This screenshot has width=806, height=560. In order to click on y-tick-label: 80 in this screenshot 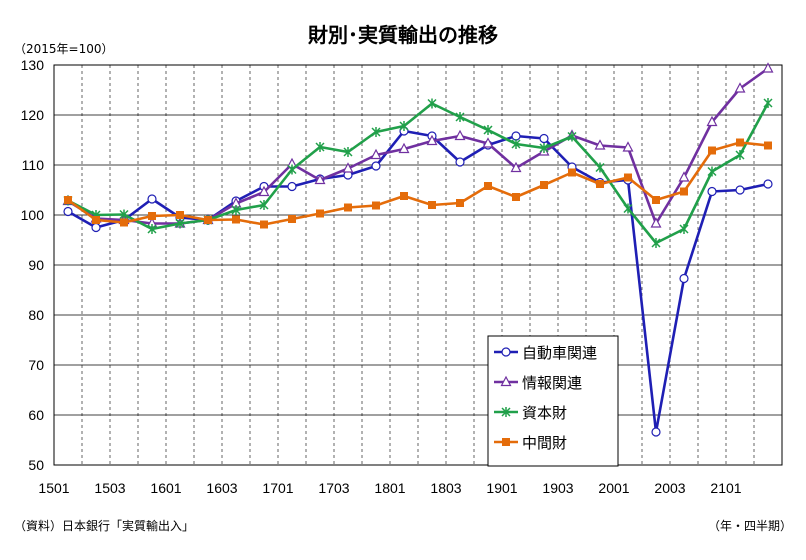, I will do `click(36, 315)`.